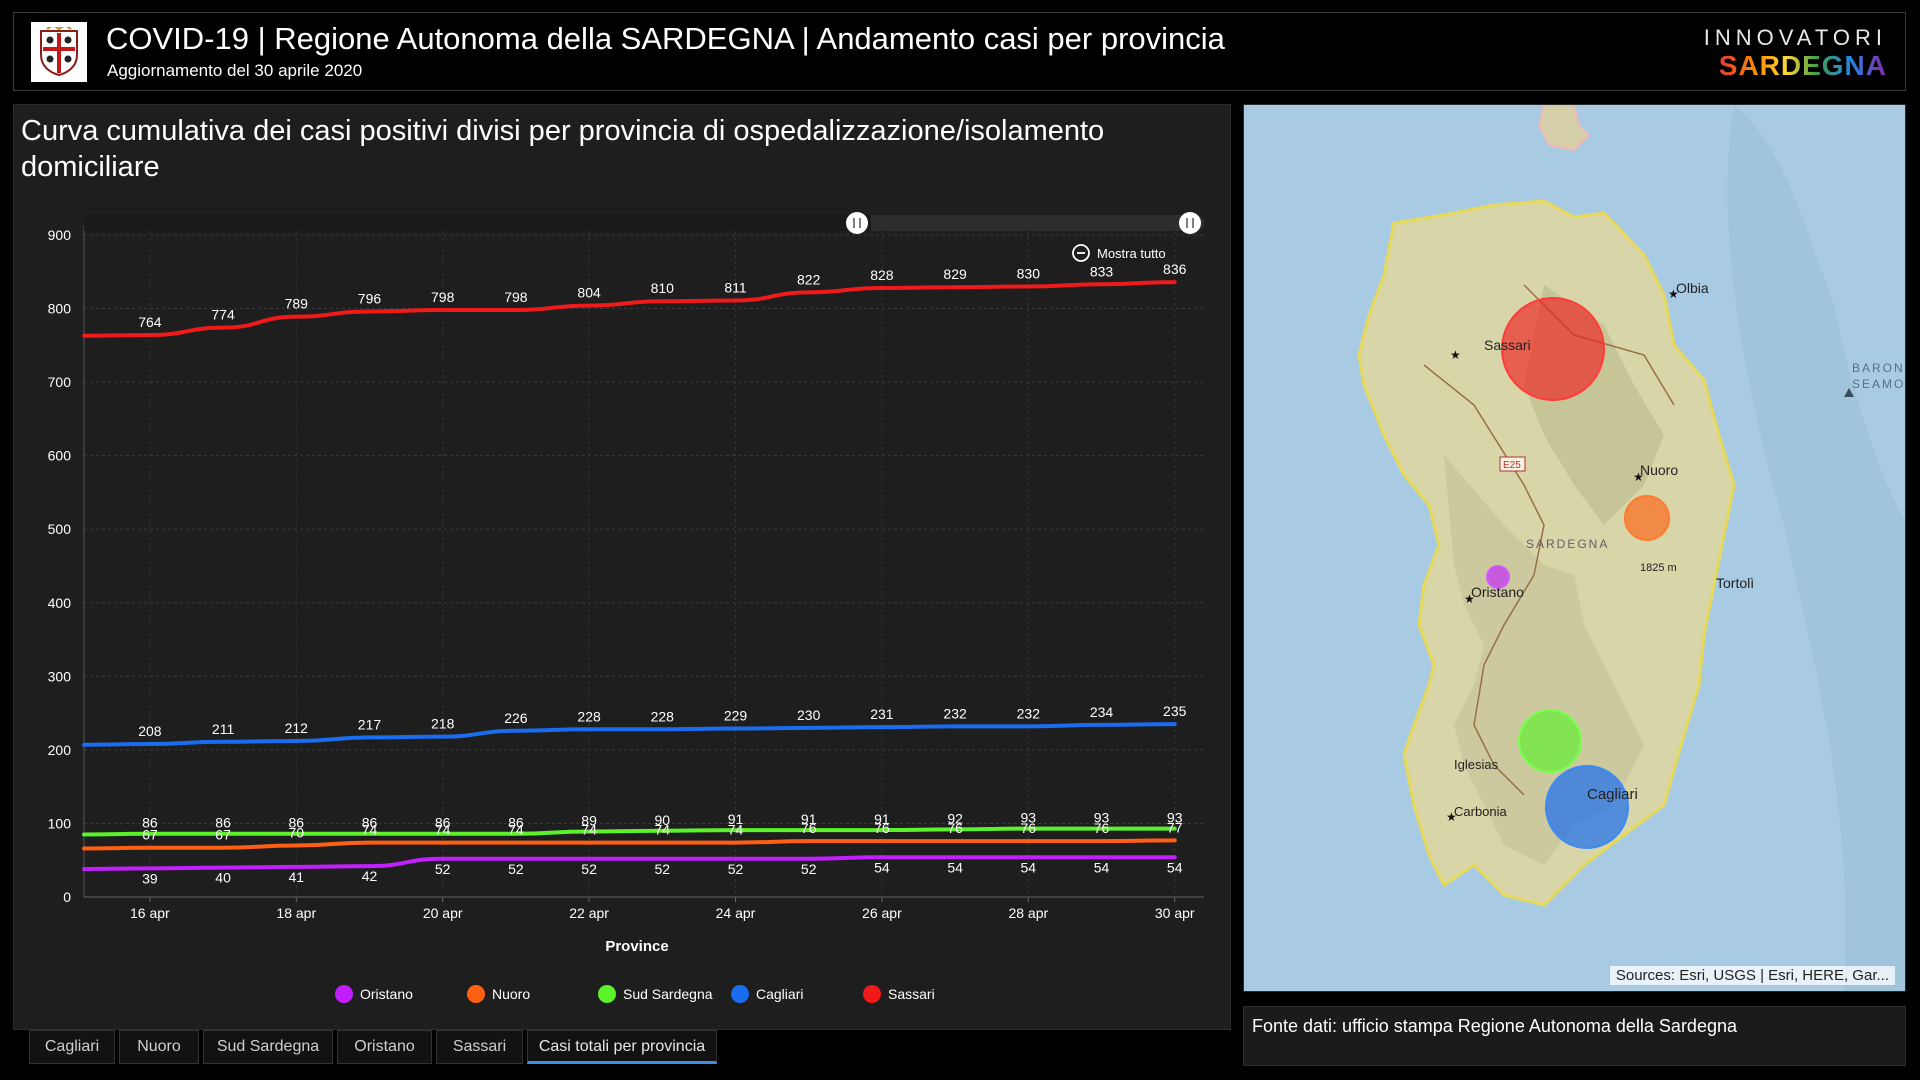  I want to click on data-label: 231, so click(882, 714).